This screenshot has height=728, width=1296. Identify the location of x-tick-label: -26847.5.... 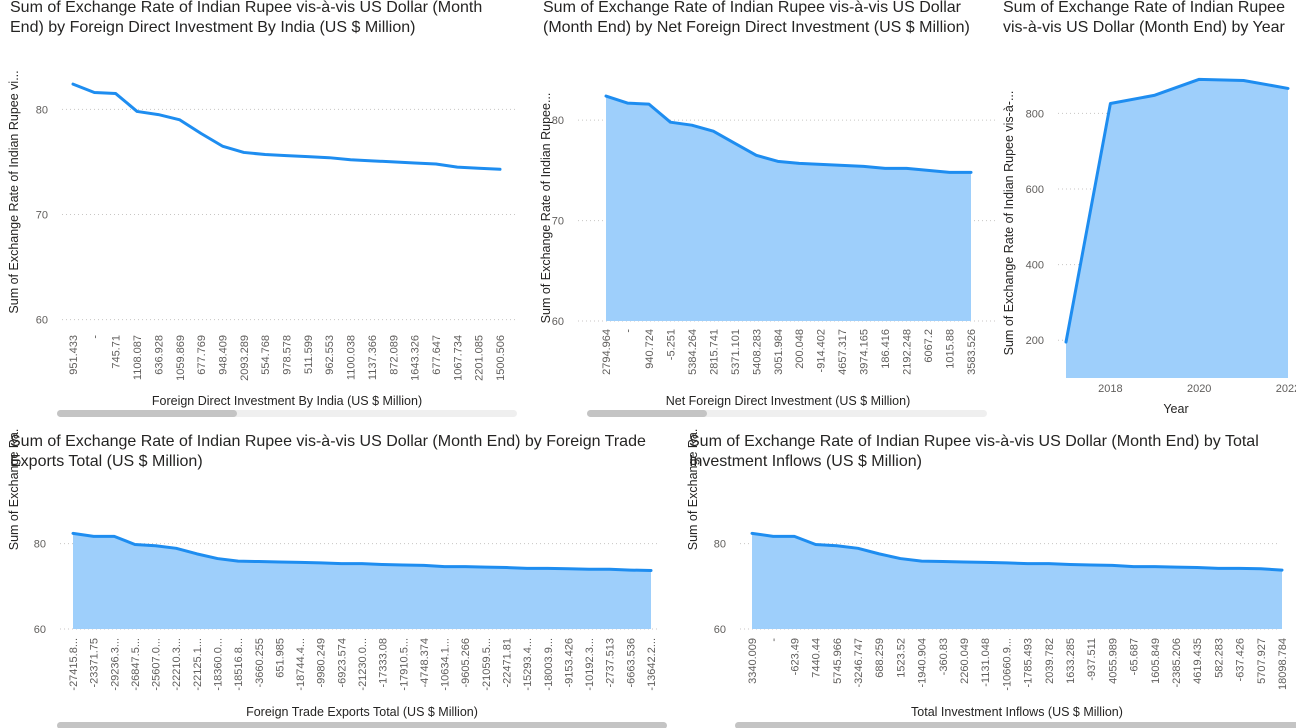
(136, 664).